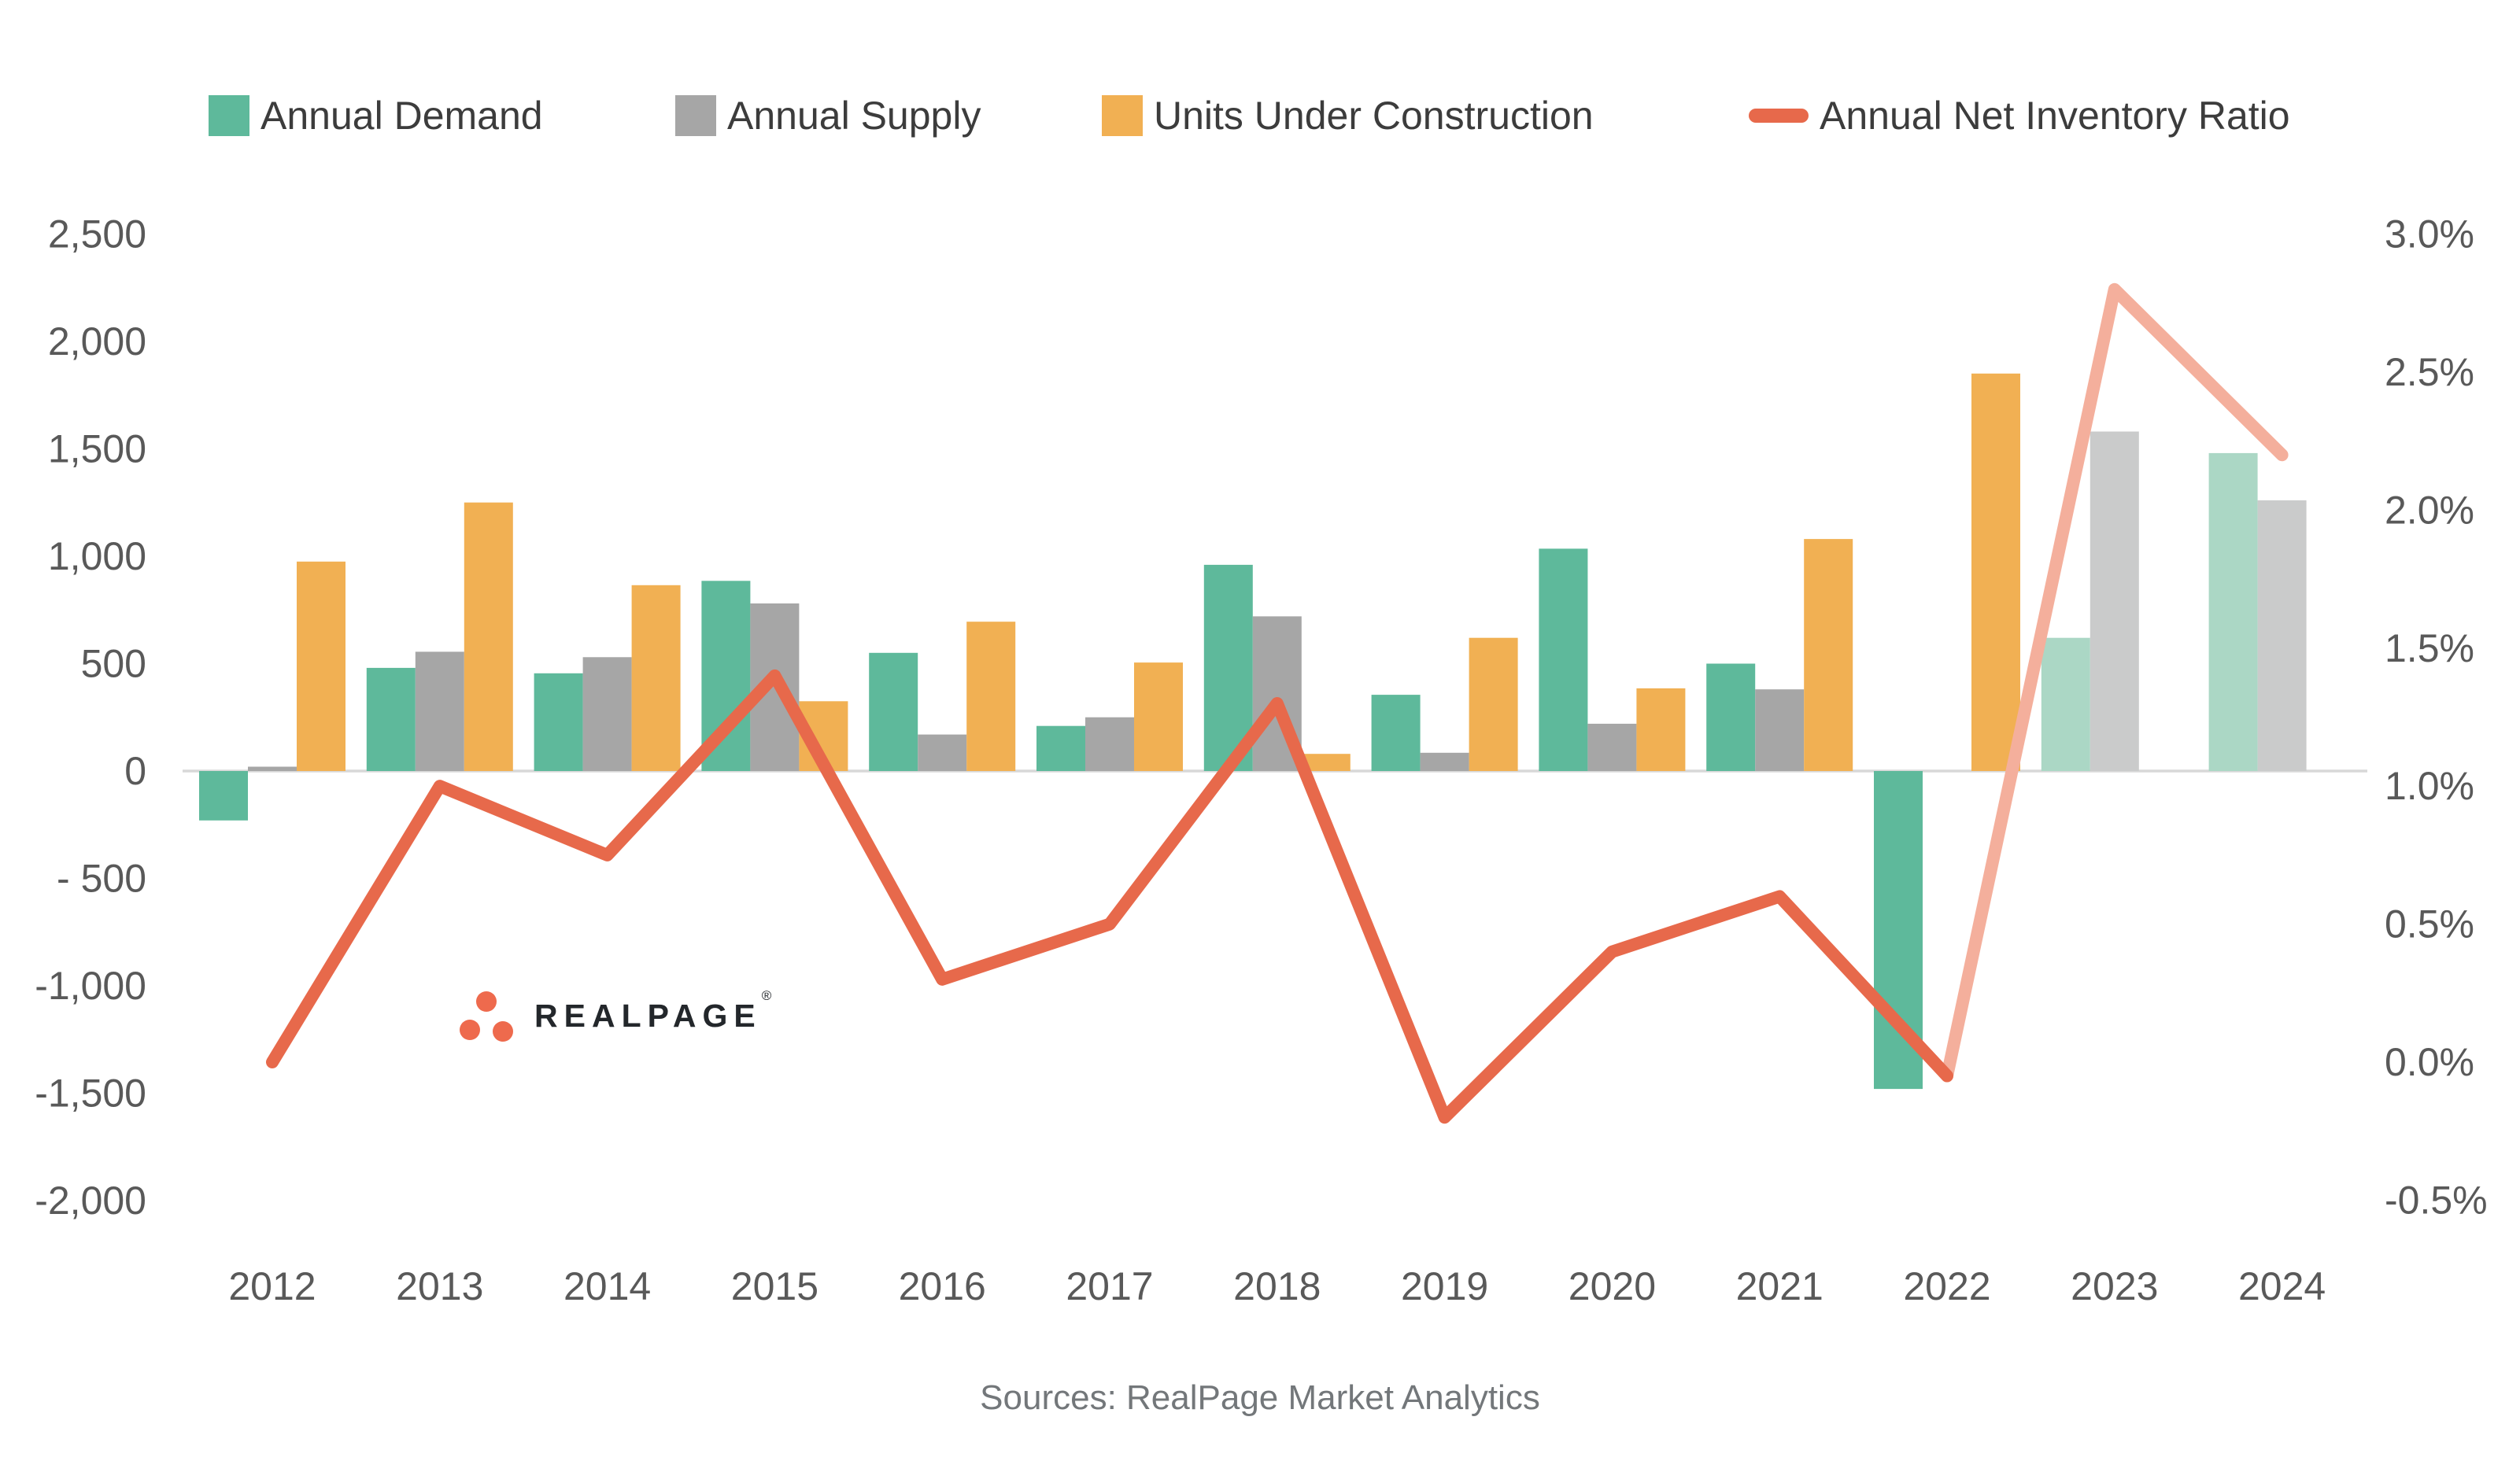 The image size is (2520, 1461). What do you see at coordinates (774, 1286) in the screenshot?
I see `x-axis-label: 2015` at bounding box center [774, 1286].